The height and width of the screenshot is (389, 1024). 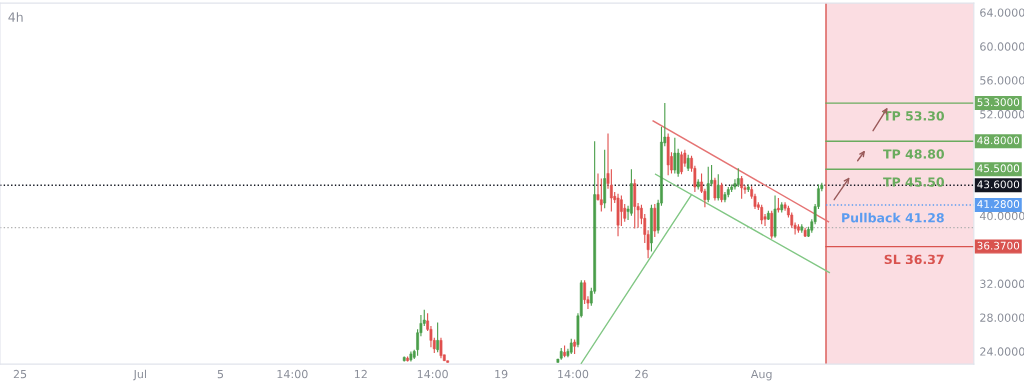 What do you see at coordinates (998, 140) in the screenshot?
I see `ref-line-label: 48.8000` at bounding box center [998, 140].